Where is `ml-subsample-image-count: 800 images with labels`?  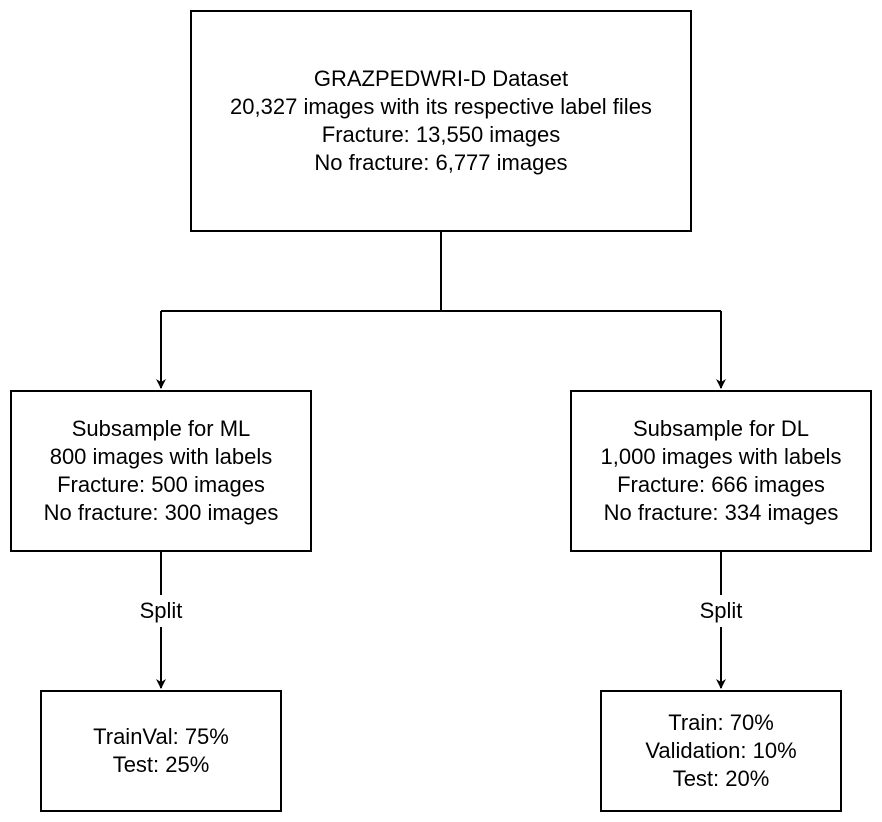
ml-subsample-image-count: 800 images with labels is located at coordinates (161, 456).